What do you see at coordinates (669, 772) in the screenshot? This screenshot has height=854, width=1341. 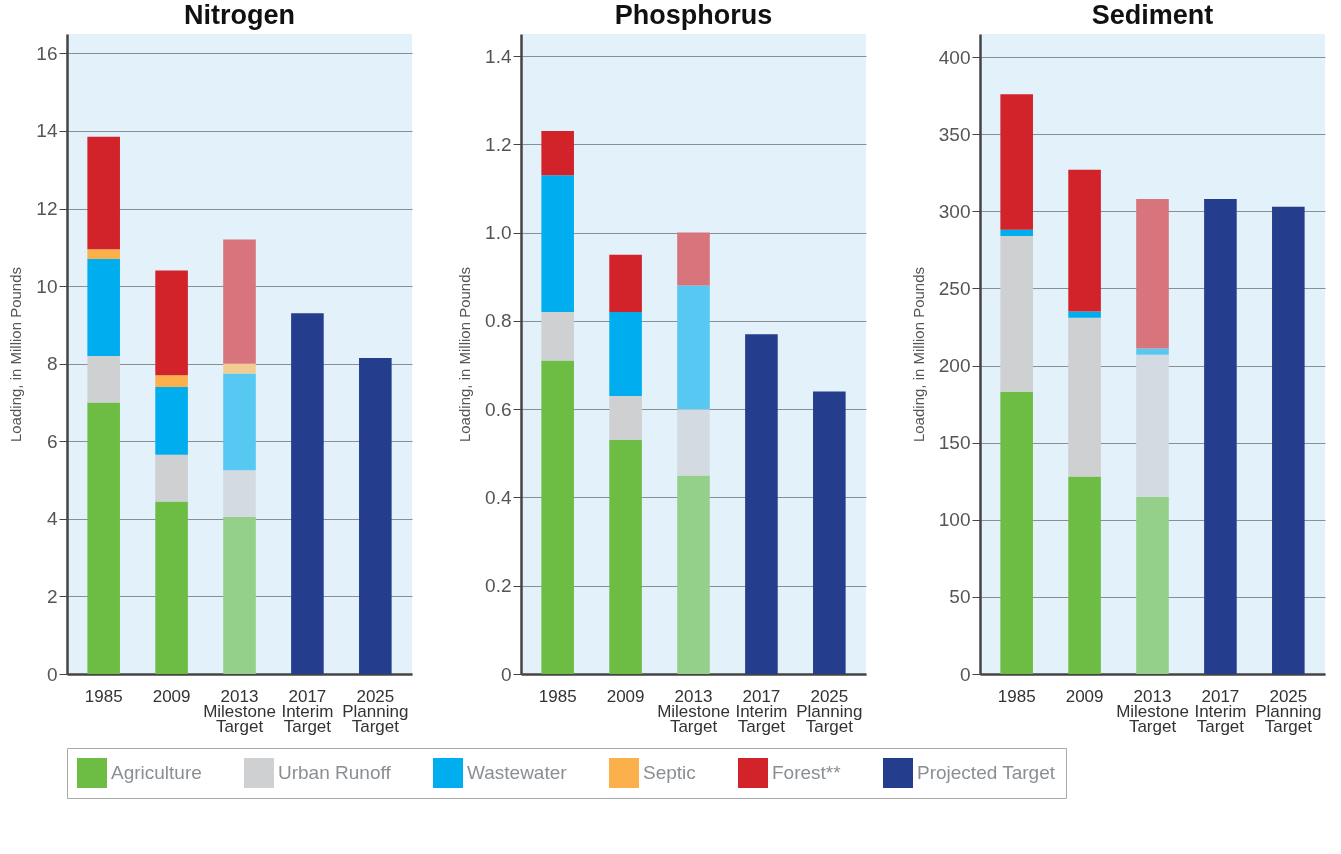 I see `legend-label: Septic` at bounding box center [669, 772].